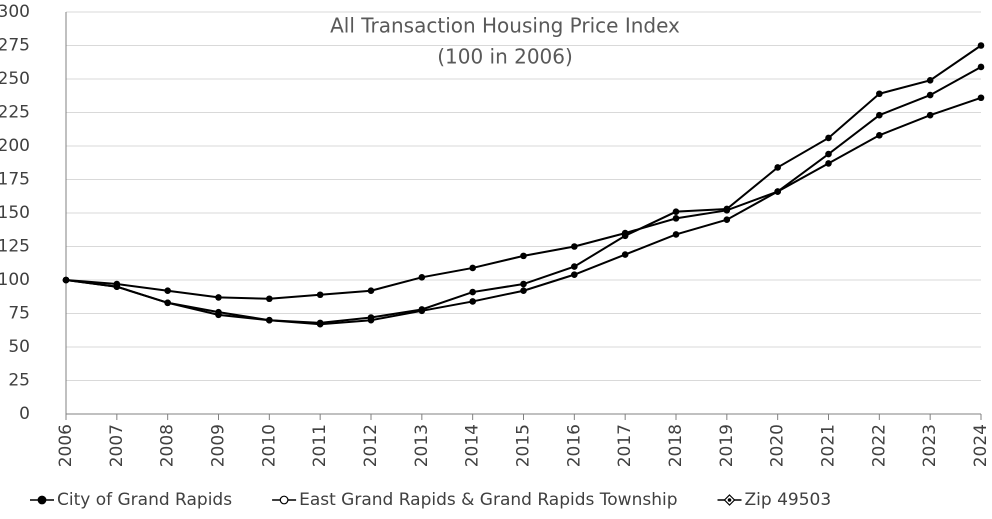 The width and height of the screenshot is (992, 519). What do you see at coordinates (15, 113) in the screenshot?
I see `y-tick-label: 225` at bounding box center [15, 113].